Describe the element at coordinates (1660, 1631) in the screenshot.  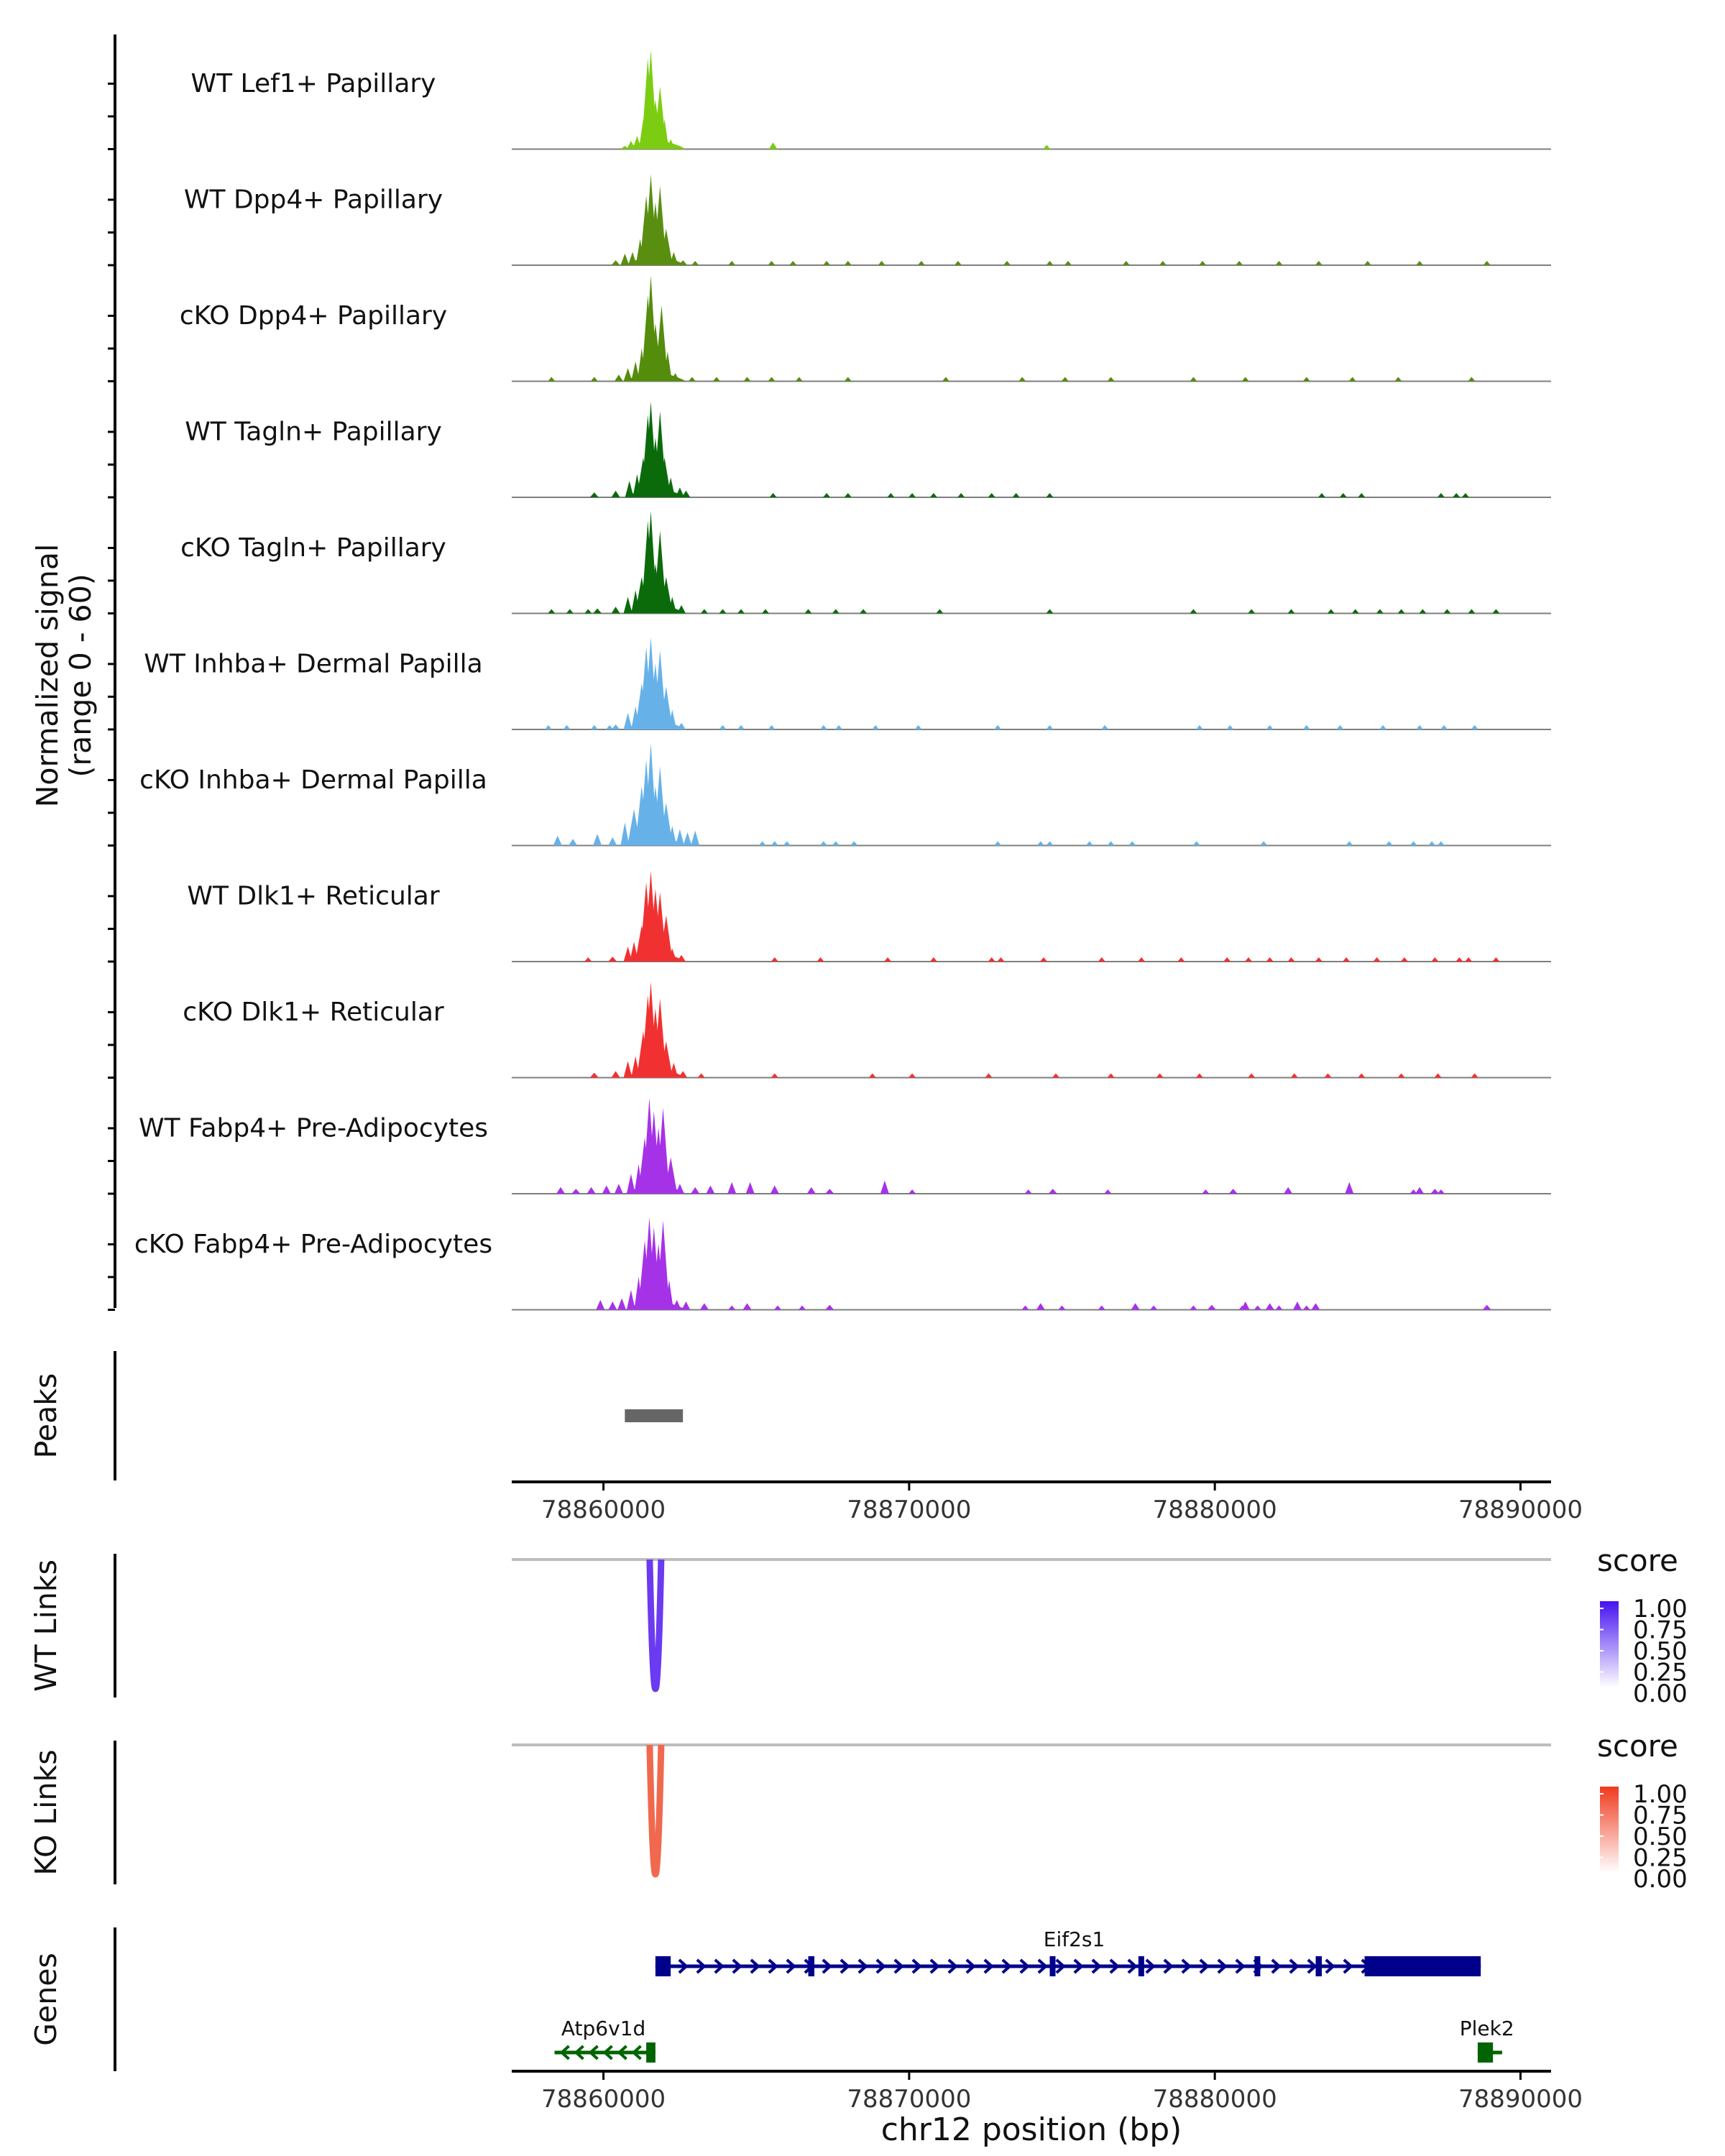
I see `legend-tick-label: 0.75` at that location.